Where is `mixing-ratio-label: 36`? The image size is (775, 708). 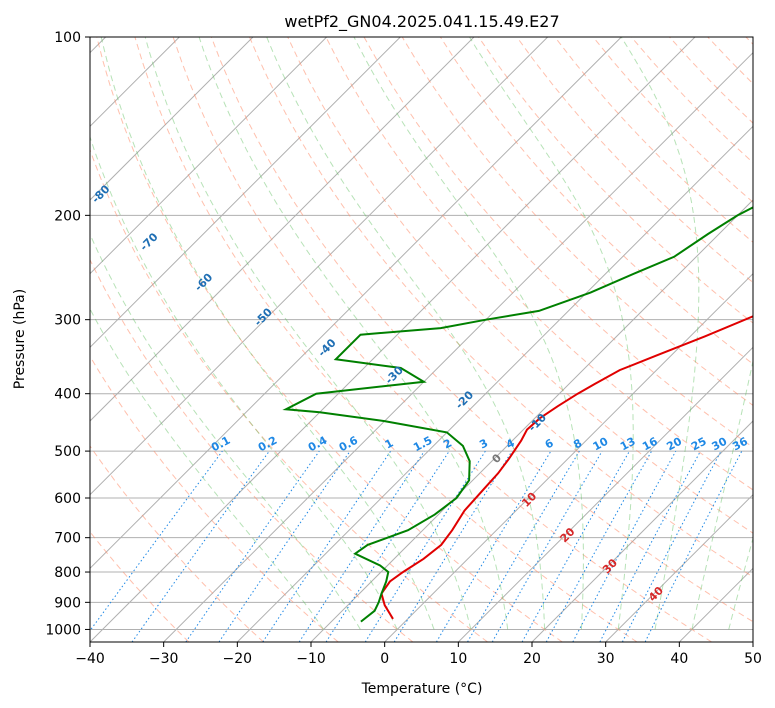 mixing-ratio-label: 36 is located at coordinates (740, 444).